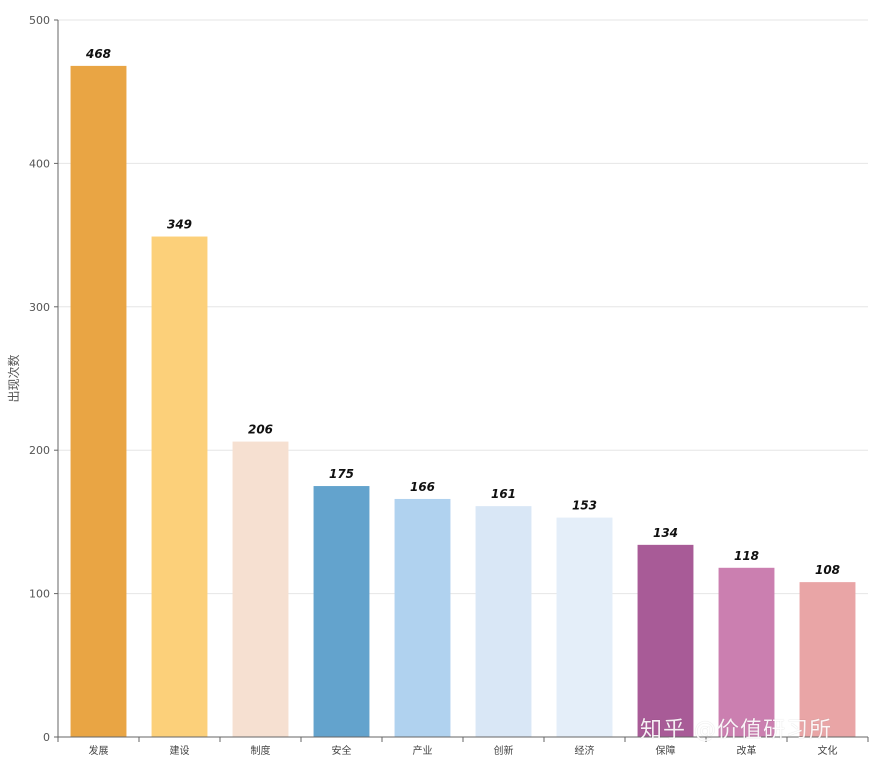 This screenshot has height=765, width=877. Describe the element at coordinates (39, 163) in the screenshot. I see `y-tick-label: 400` at that location.